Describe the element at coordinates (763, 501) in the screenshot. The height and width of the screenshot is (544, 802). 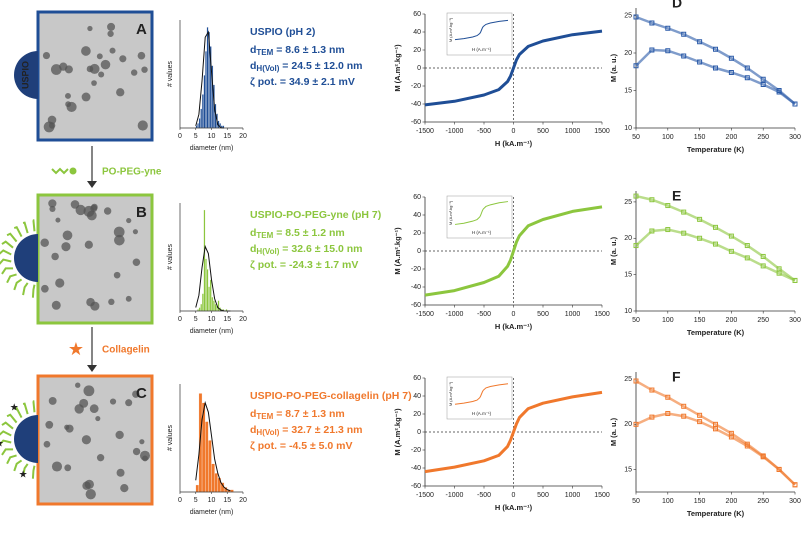
I see `x-tick-label: 250` at that location.